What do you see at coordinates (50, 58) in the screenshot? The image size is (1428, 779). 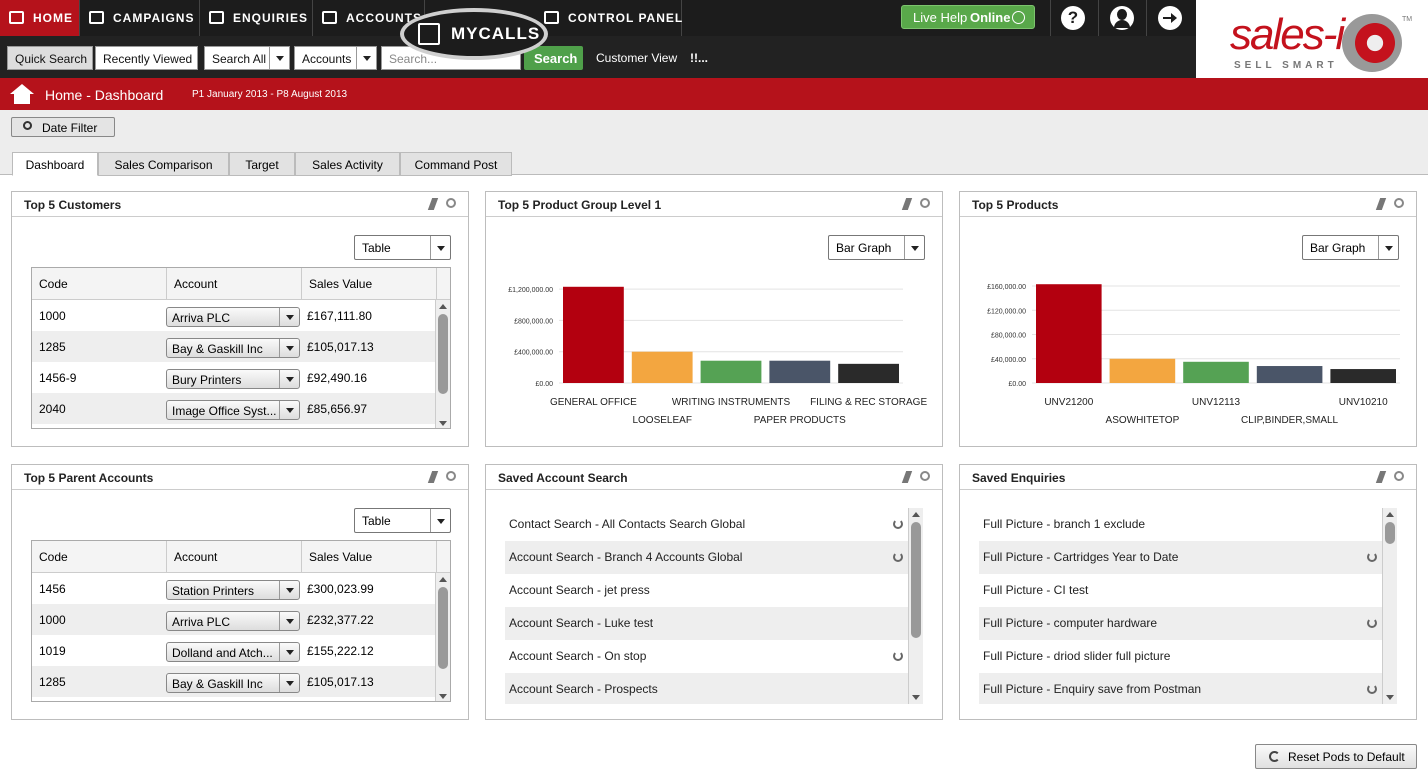 I see `quick-search-tab: Quick Search` at bounding box center [50, 58].